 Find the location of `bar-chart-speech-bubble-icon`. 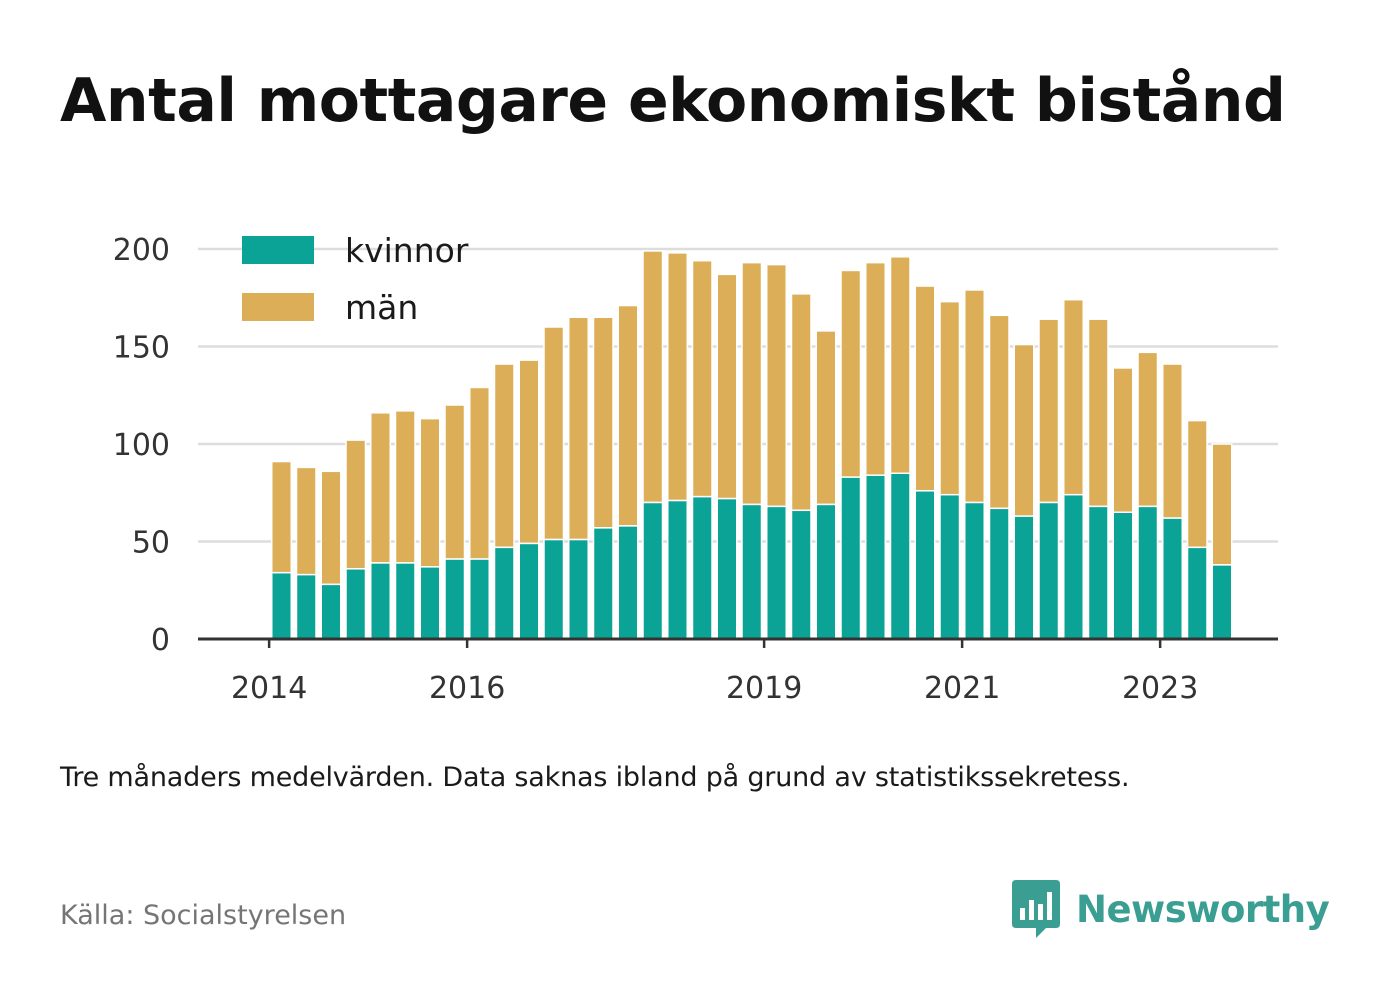

bar-chart-speech-bubble-icon is located at coordinates (1036, 909).